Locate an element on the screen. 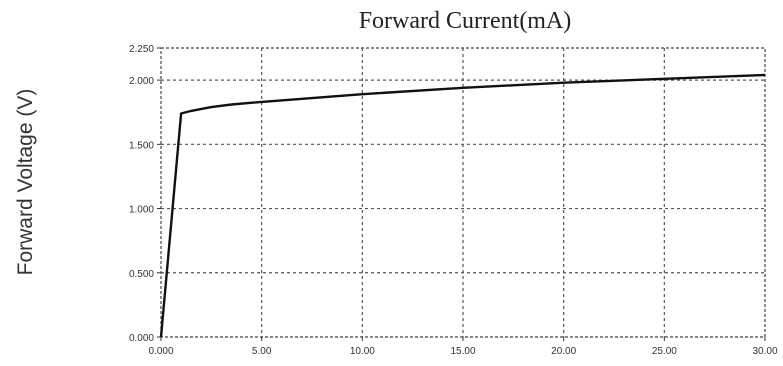  x-tick-label: 30.00 is located at coordinates (764, 351).